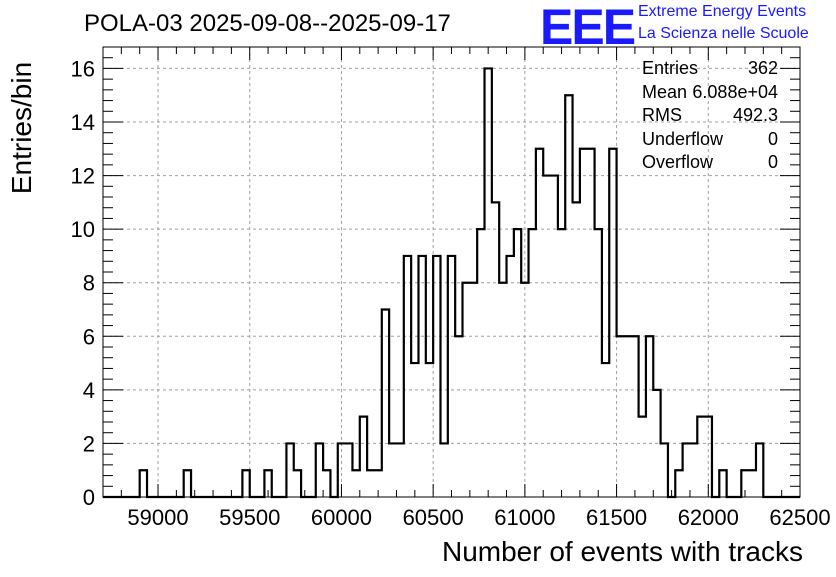 Image resolution: width=836 pixels, height=577 pixels. I want to click on x-tick-label: 61000, so click(524, 517).